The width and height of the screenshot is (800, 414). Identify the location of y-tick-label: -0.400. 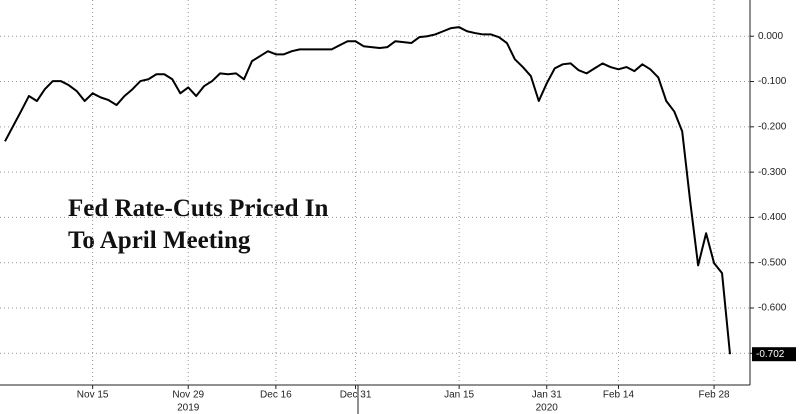
(772, 217).